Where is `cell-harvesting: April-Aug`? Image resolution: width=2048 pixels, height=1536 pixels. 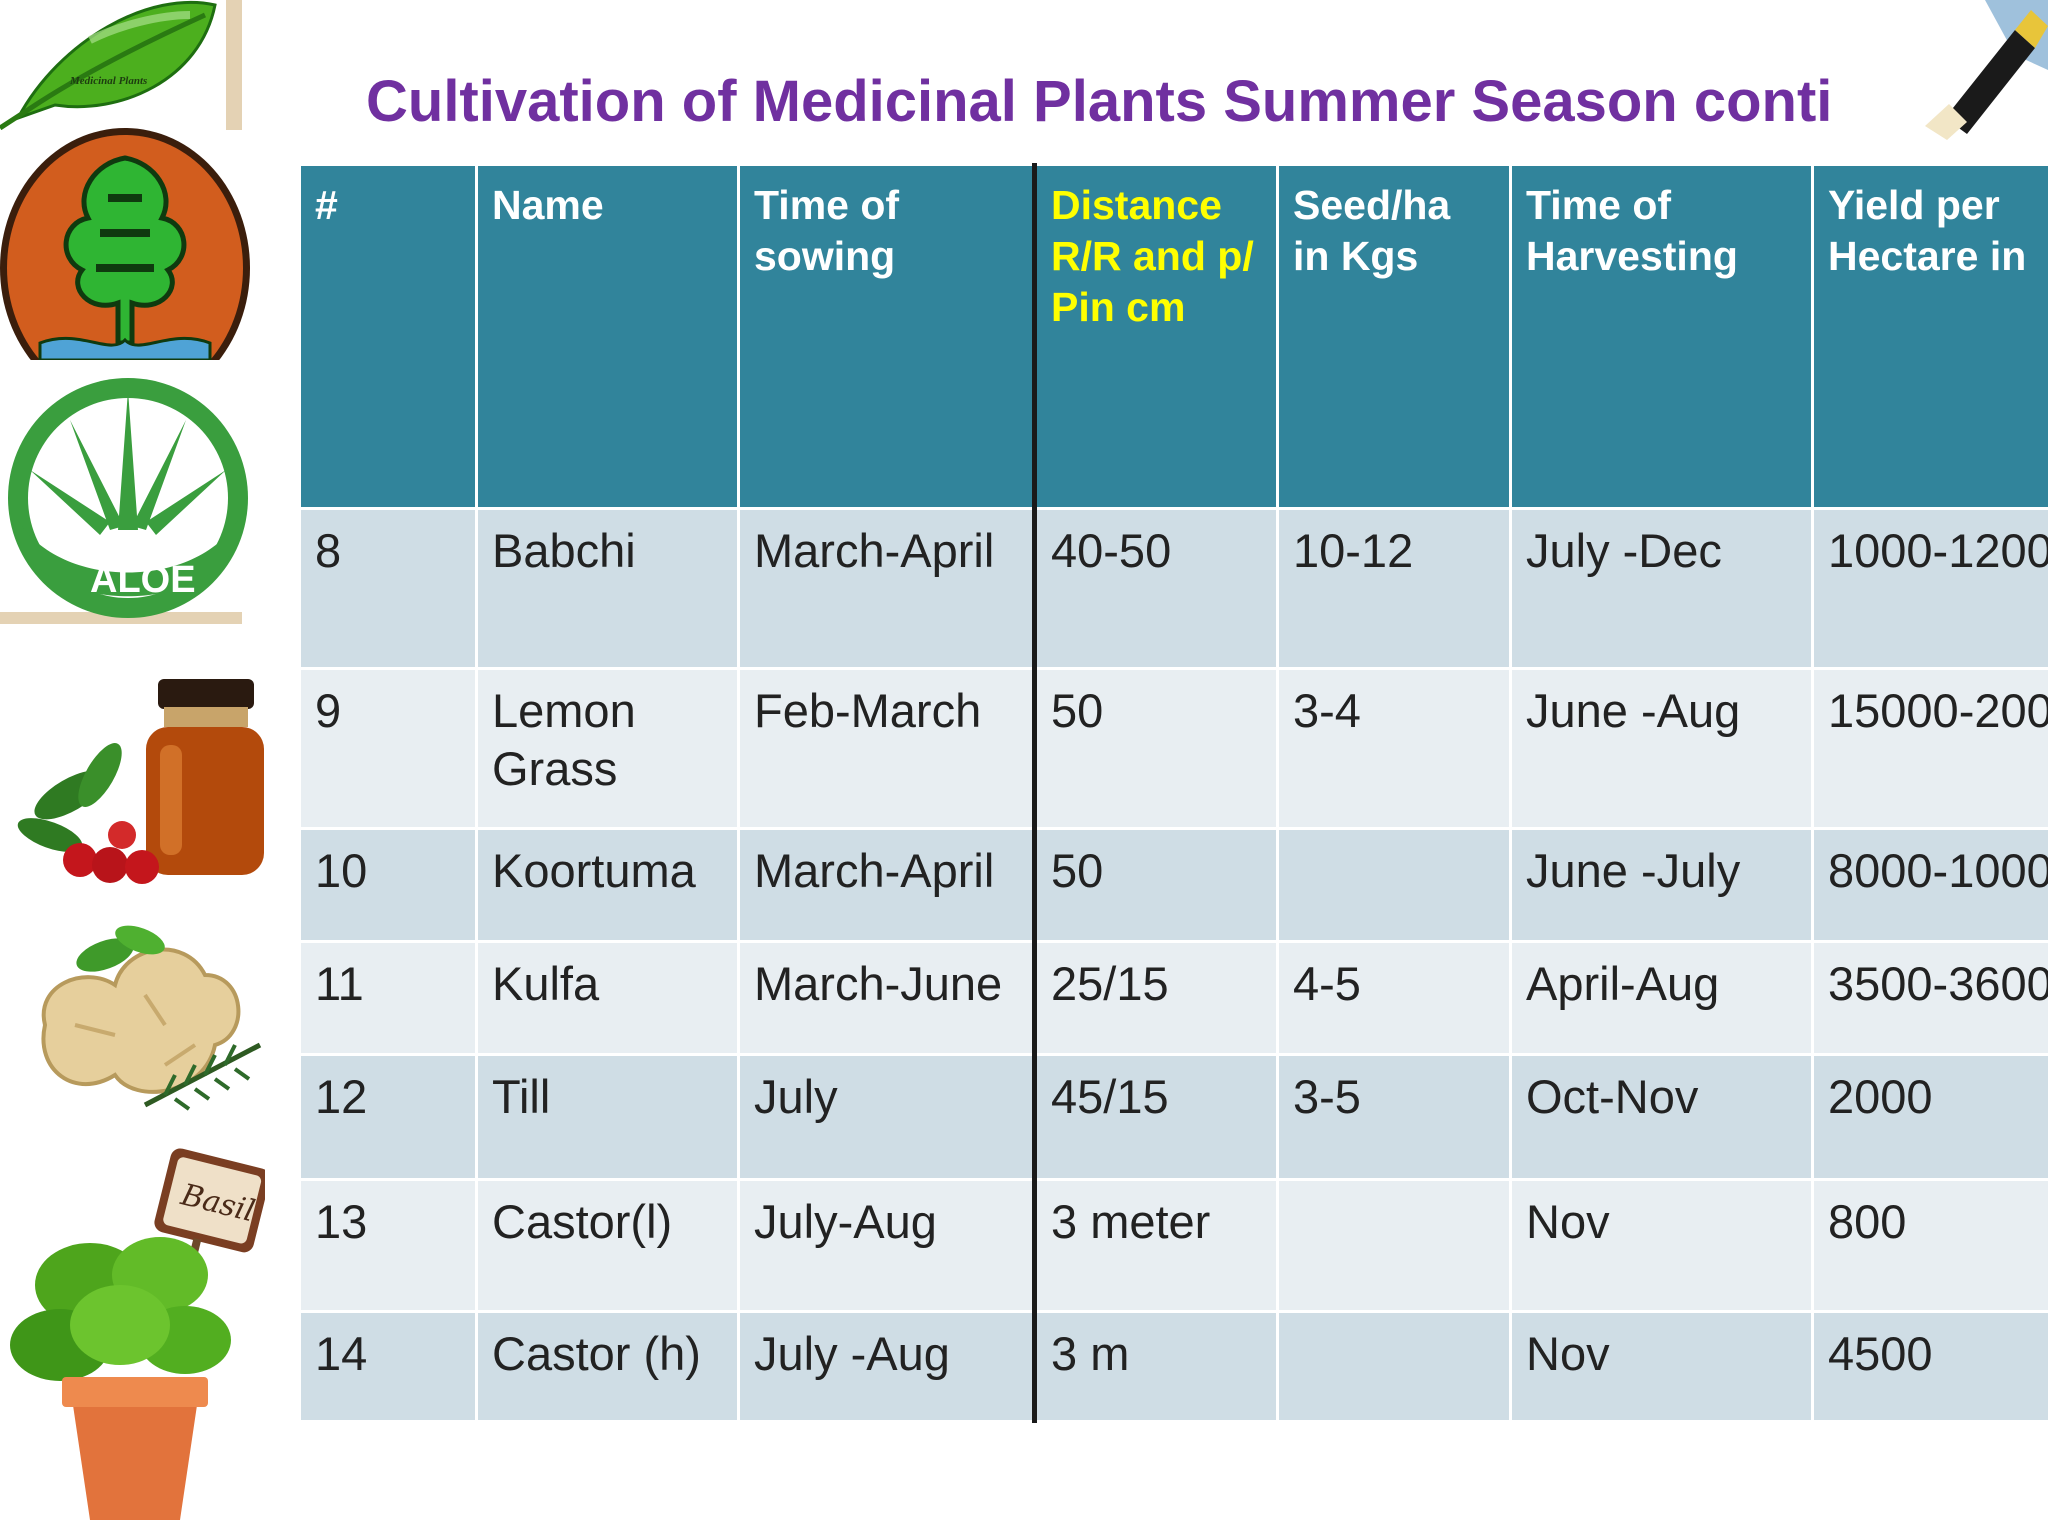
cell-harvesting: April-Aug is located at coordinates (1661, 998).